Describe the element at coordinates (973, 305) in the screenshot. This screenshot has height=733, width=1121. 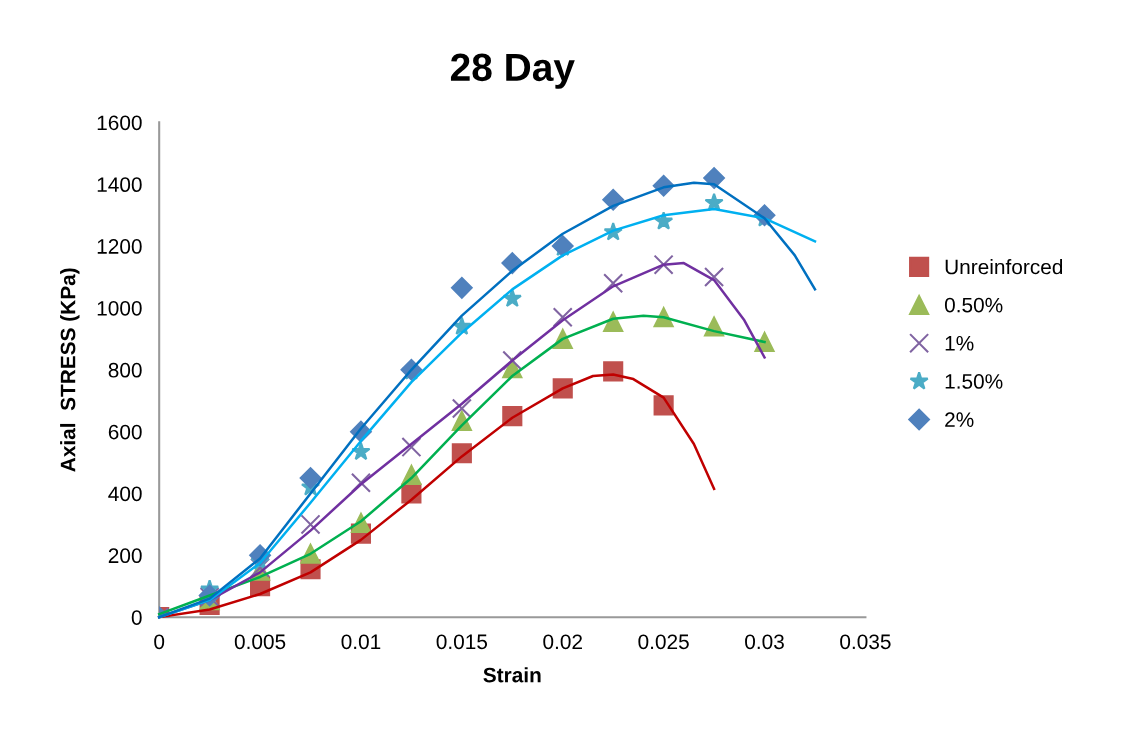
I see `legend-label: 0.50%` at that location.